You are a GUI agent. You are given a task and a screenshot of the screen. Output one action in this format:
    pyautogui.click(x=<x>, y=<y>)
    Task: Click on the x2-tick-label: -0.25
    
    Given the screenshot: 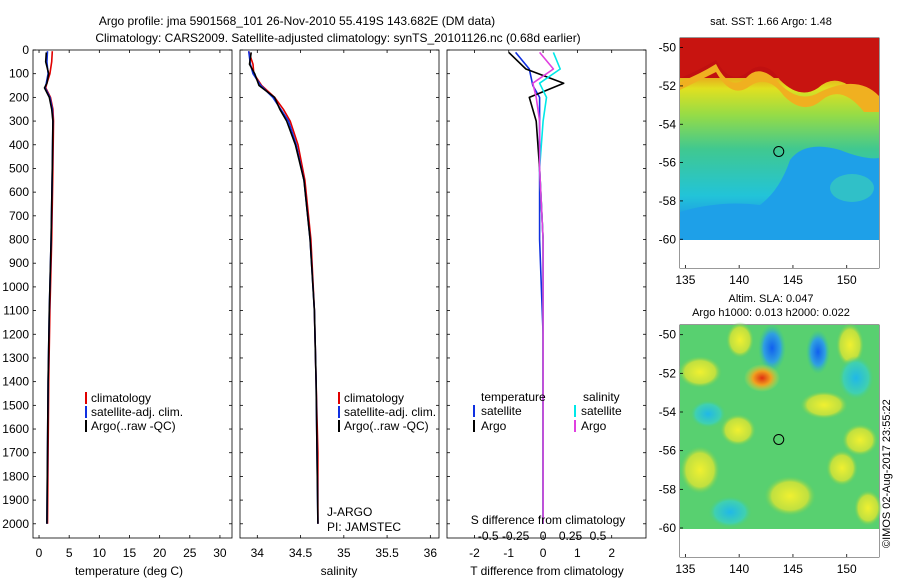 What is the action you would take?
    pyautogui.click(x=516, y=536)
    